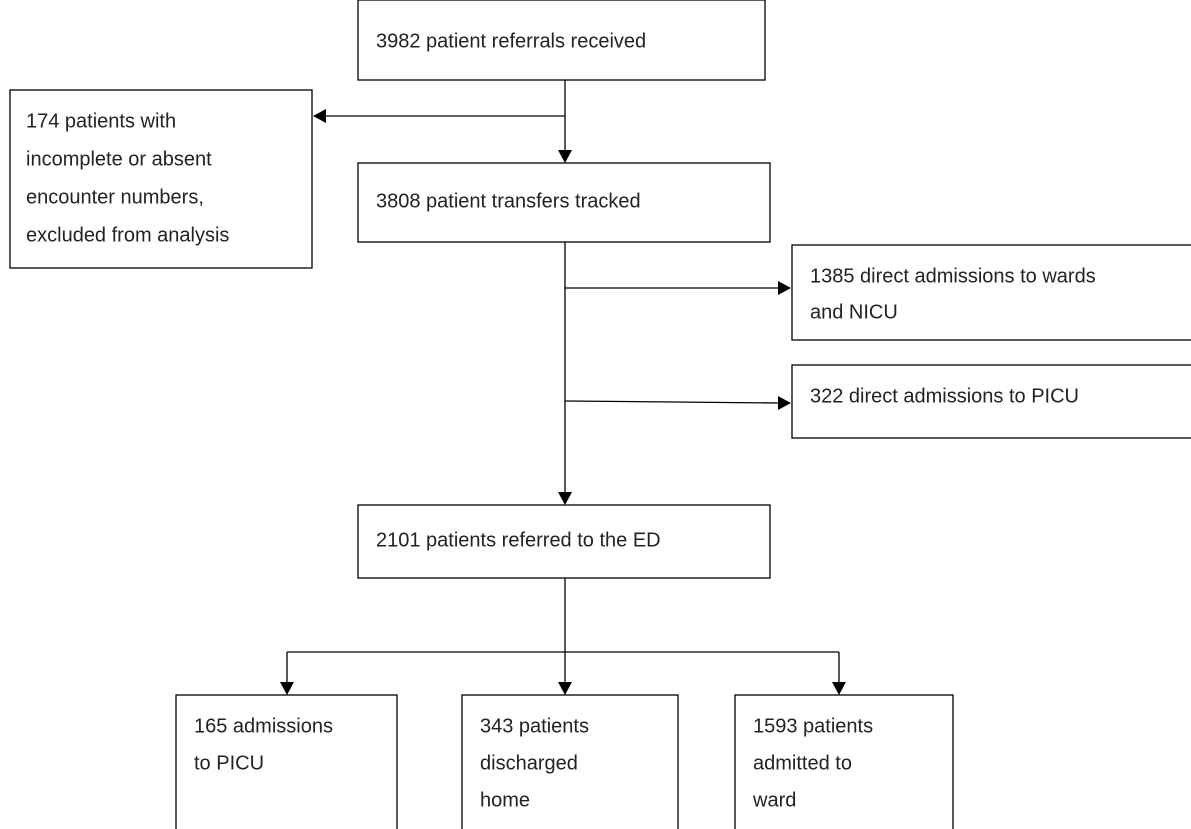 This screenshot has width=1191, height=829. Describe the element at coordinates (953, 276) in the screenshot. I see `box-text: 1385 direct admissions to wards` at that location.